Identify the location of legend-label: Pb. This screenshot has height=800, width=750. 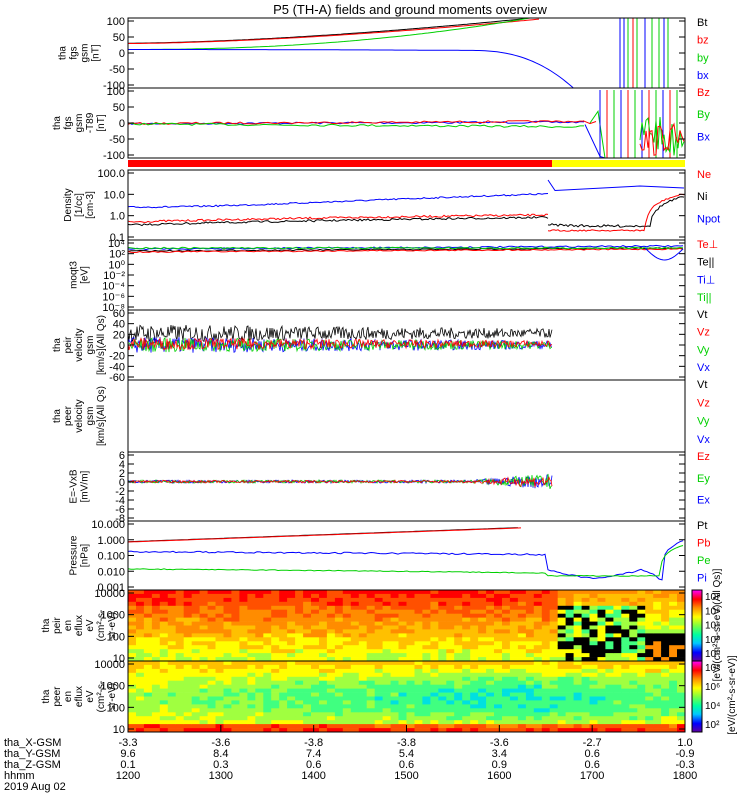
(703, 543).